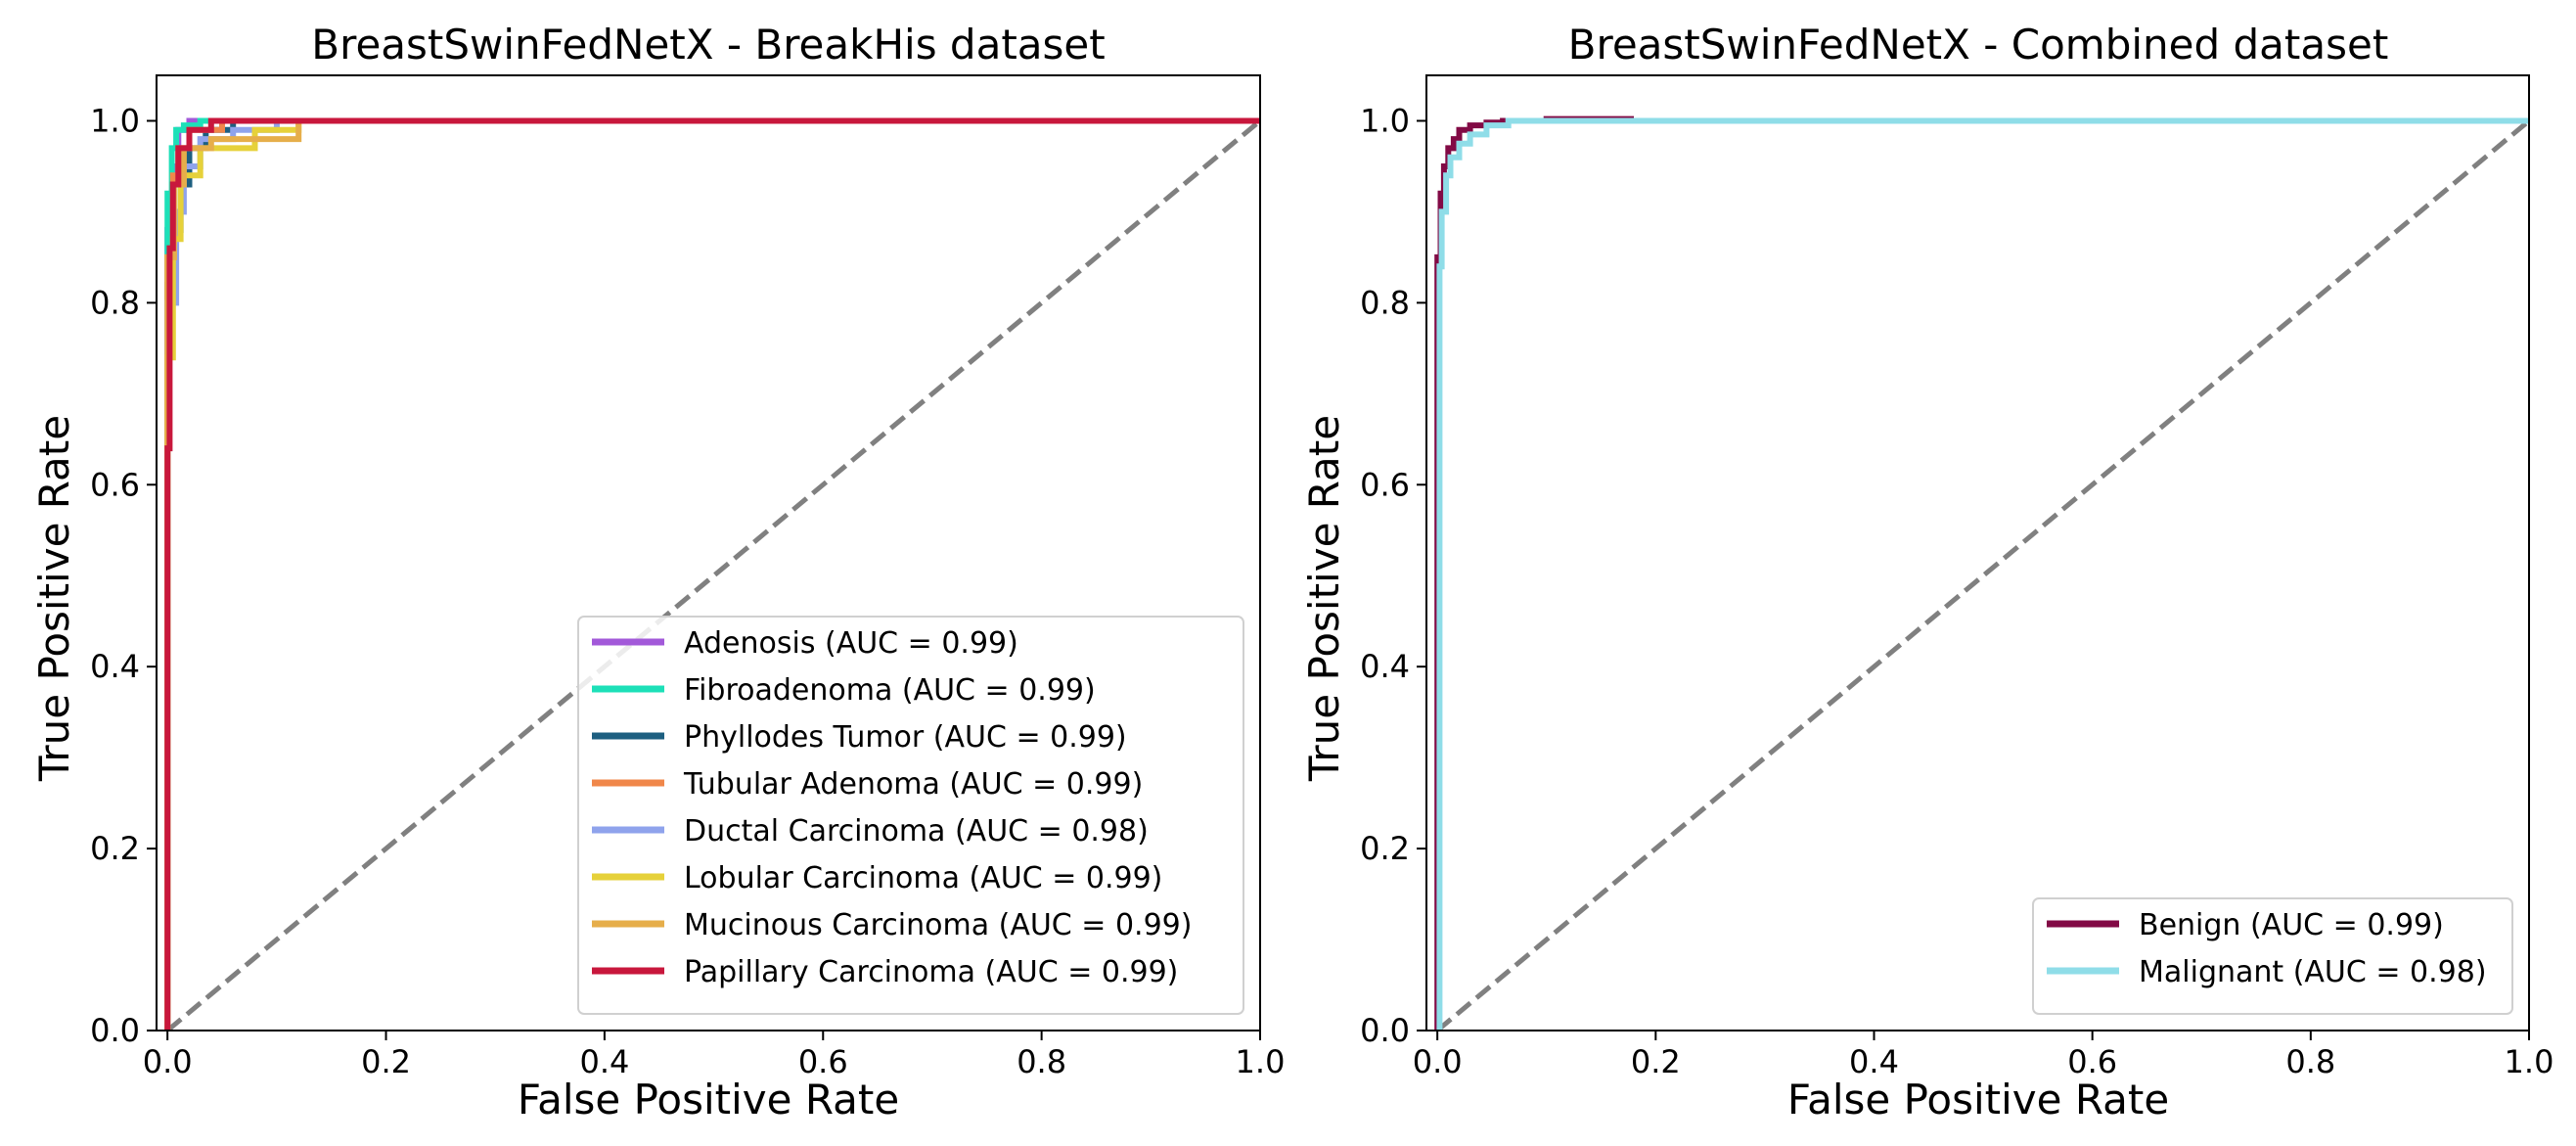  What do you see at coordinates (851, 643) in the screenshot?
I see `legend-label: Adenosis (AUC = 0.99)` at bounding box center [851, 643].